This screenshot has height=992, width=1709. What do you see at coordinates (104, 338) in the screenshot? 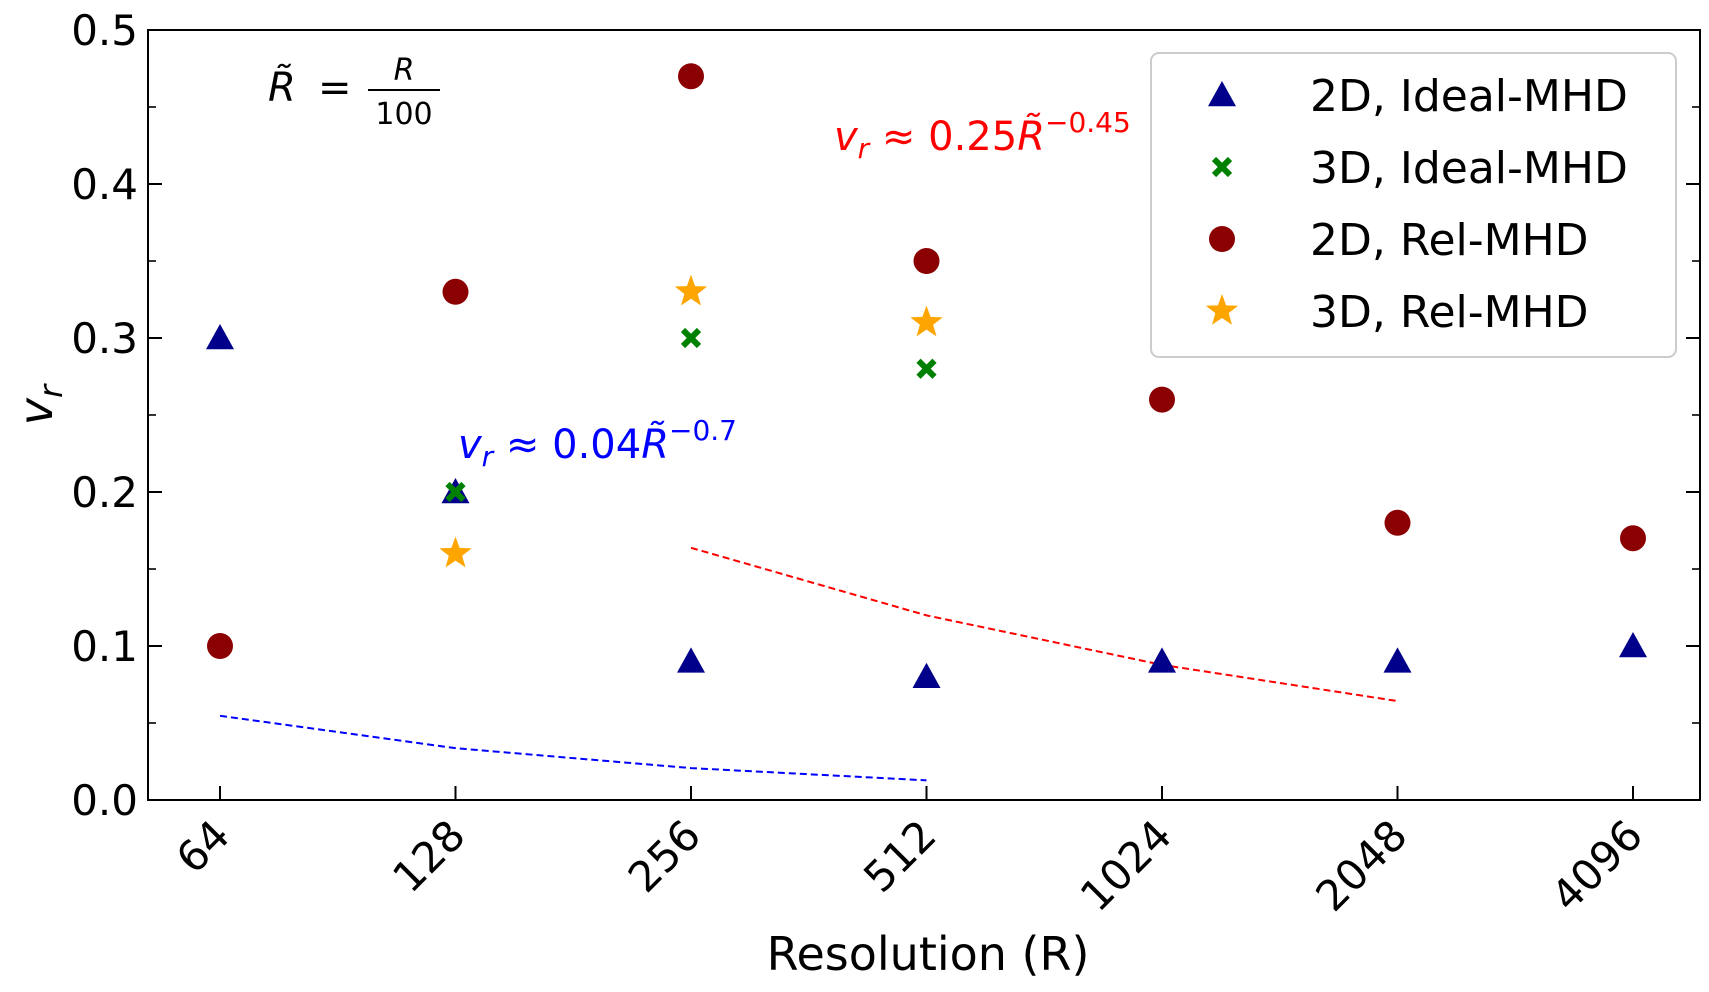
I see `y-tick-label: 0.3` at bounding box center [104, 338].